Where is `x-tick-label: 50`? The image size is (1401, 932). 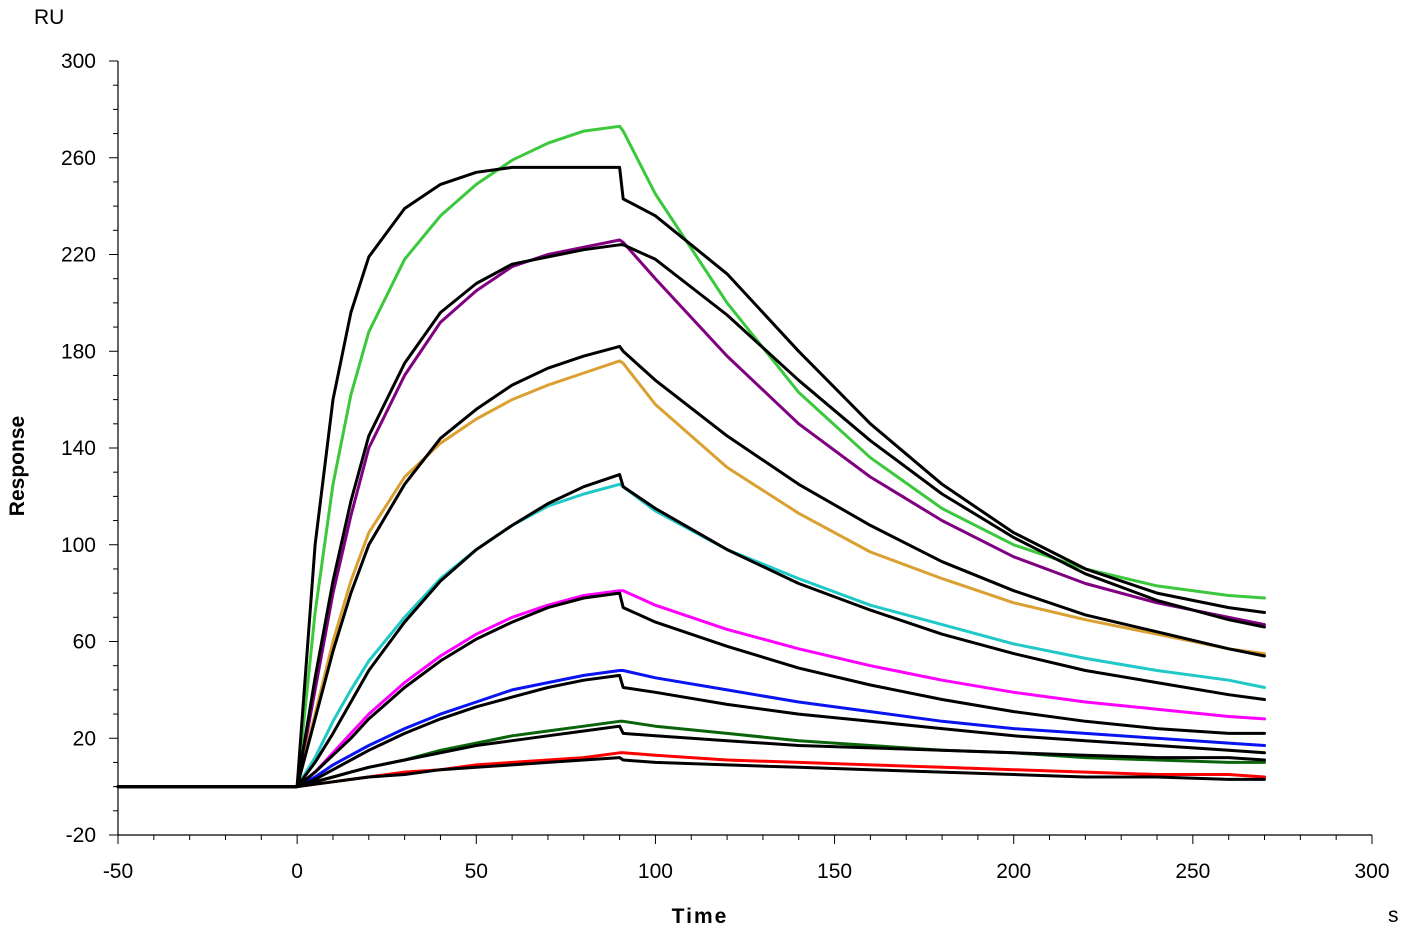 x-tick-label: 50 is located at coordinates (476, 871).